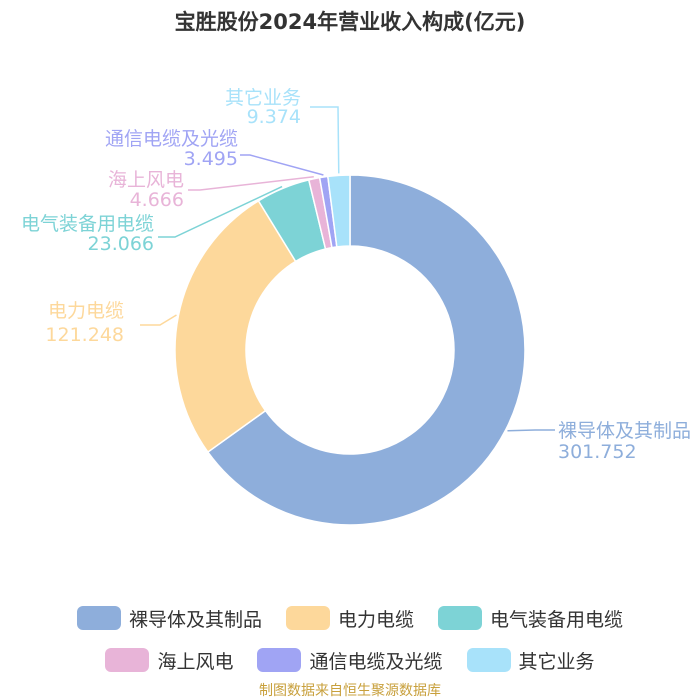 The image size is (700, 700). I want to click on slice-value-label: 3.495, so click(211, 159).